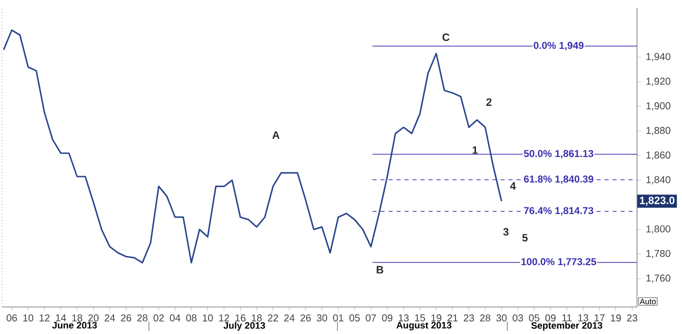 Image resolution: width=682 pixels, height=334 pixels. What do you see at coordinates (513, 186) in the screenshot?
I see `annotation: 4` at bounding box center [513, 186].